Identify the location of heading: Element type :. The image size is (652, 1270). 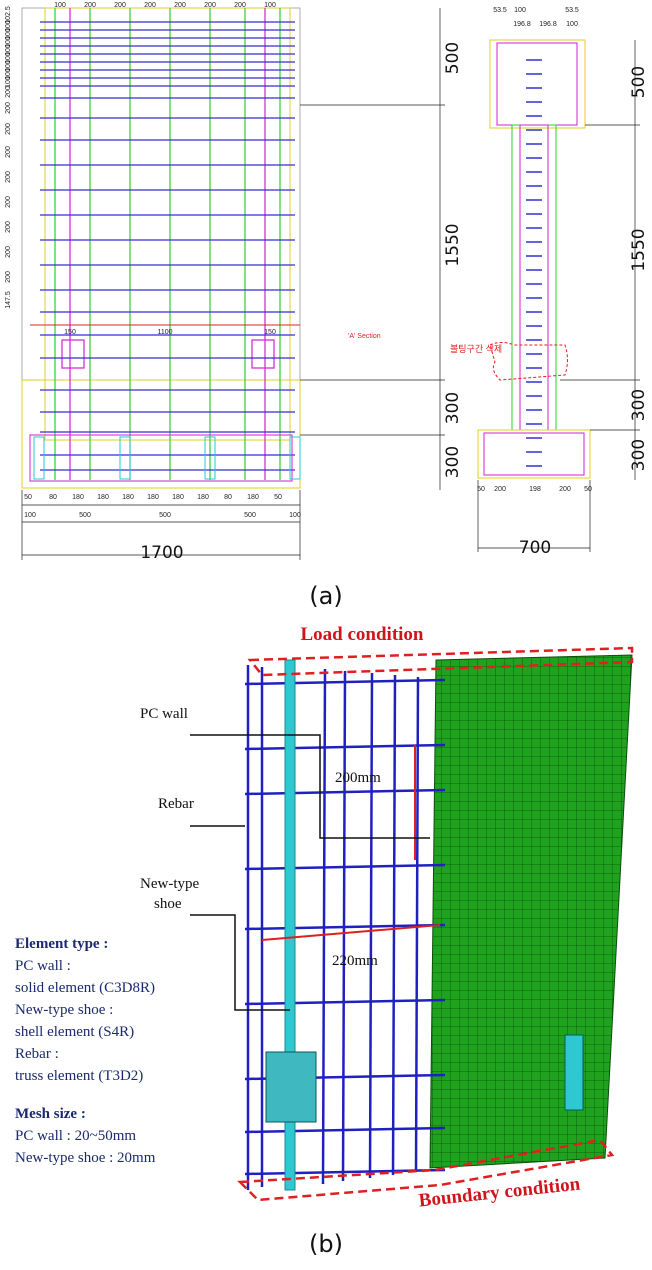
(61, 944).